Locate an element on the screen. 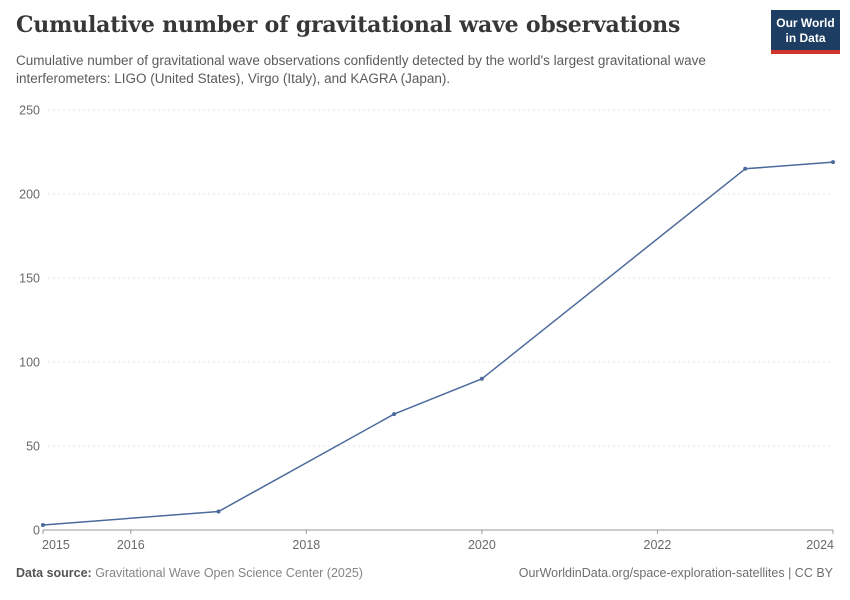 The width and height of the screenshot is (850, 600). x-tick-label: 2024 is located at coordinates (820, 545).